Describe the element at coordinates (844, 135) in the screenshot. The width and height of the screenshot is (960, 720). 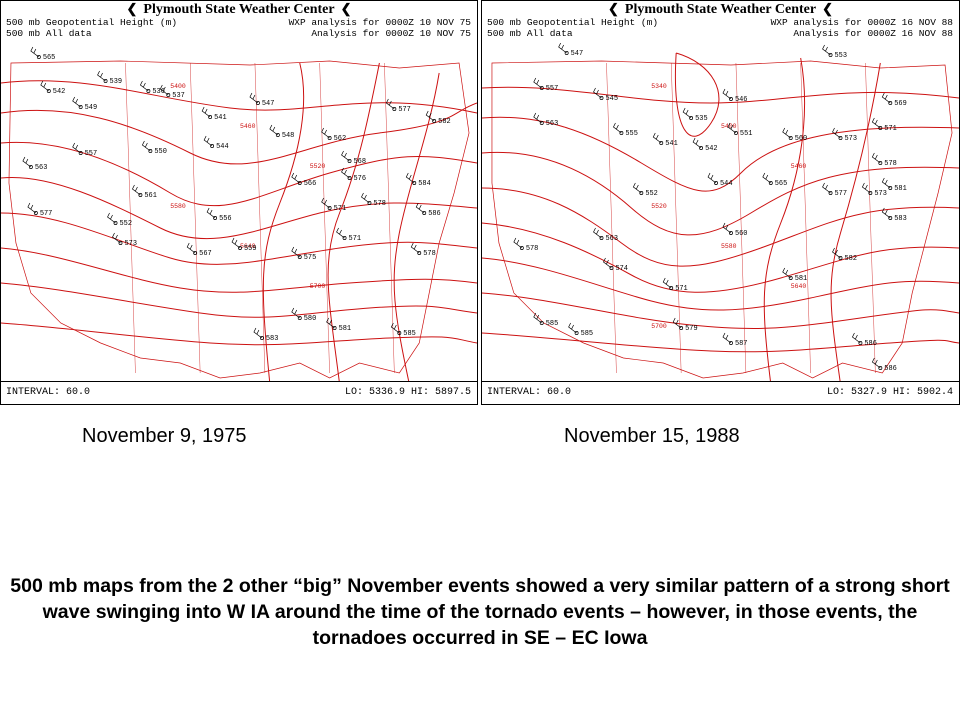
I see `station-plot: 573` at that location.